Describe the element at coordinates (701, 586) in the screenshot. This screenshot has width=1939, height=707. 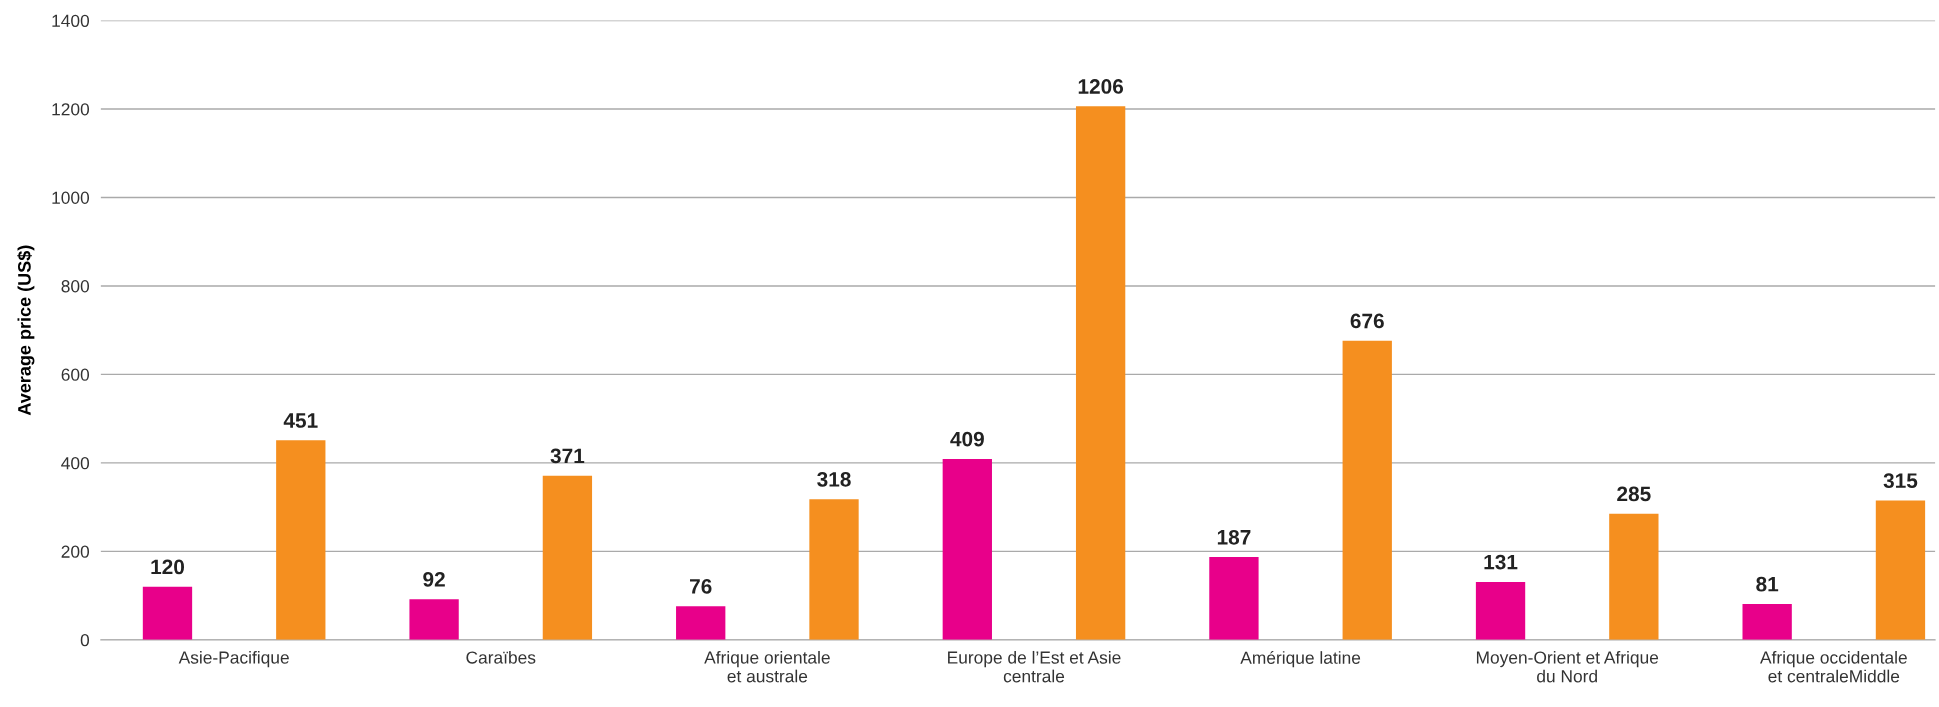
I see `data-label: 76` at that location.